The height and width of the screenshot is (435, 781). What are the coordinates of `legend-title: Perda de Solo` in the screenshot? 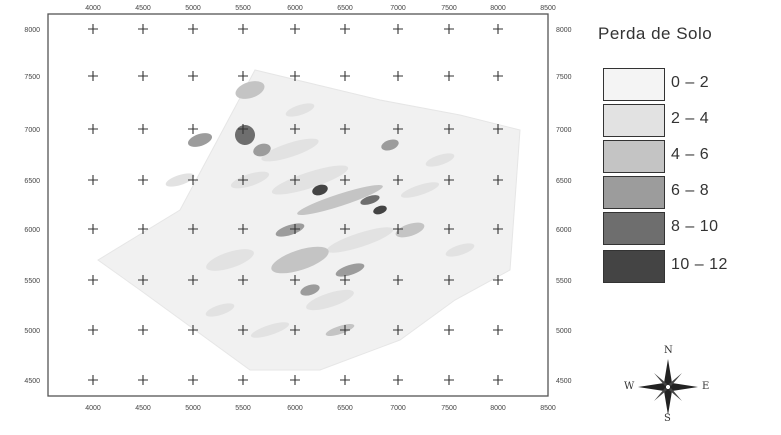 It's located at (655, 33).